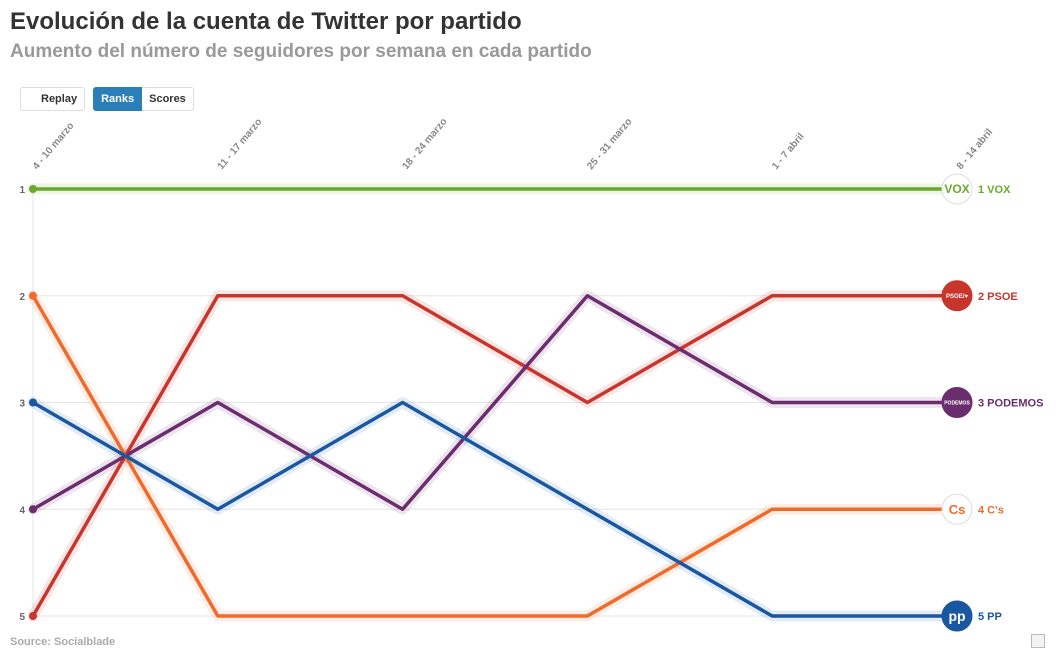  I want to click on scores-button: Scores, so click(168, 99).